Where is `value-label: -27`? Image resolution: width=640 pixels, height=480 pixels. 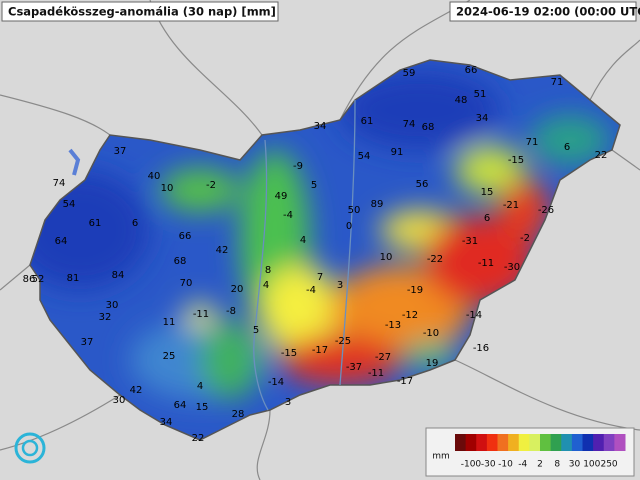 value-label: -27 is located at coordinates (383, 357).